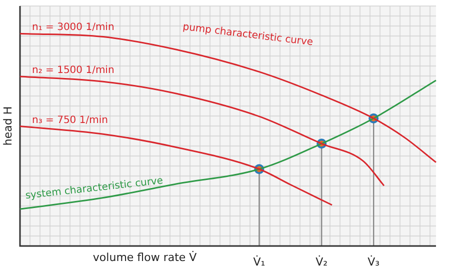 This screenshot has height=266, width=474. Describe the element at coordinates (7, 126) in the screenshot. I see `y-axis-title: head H` at that location.